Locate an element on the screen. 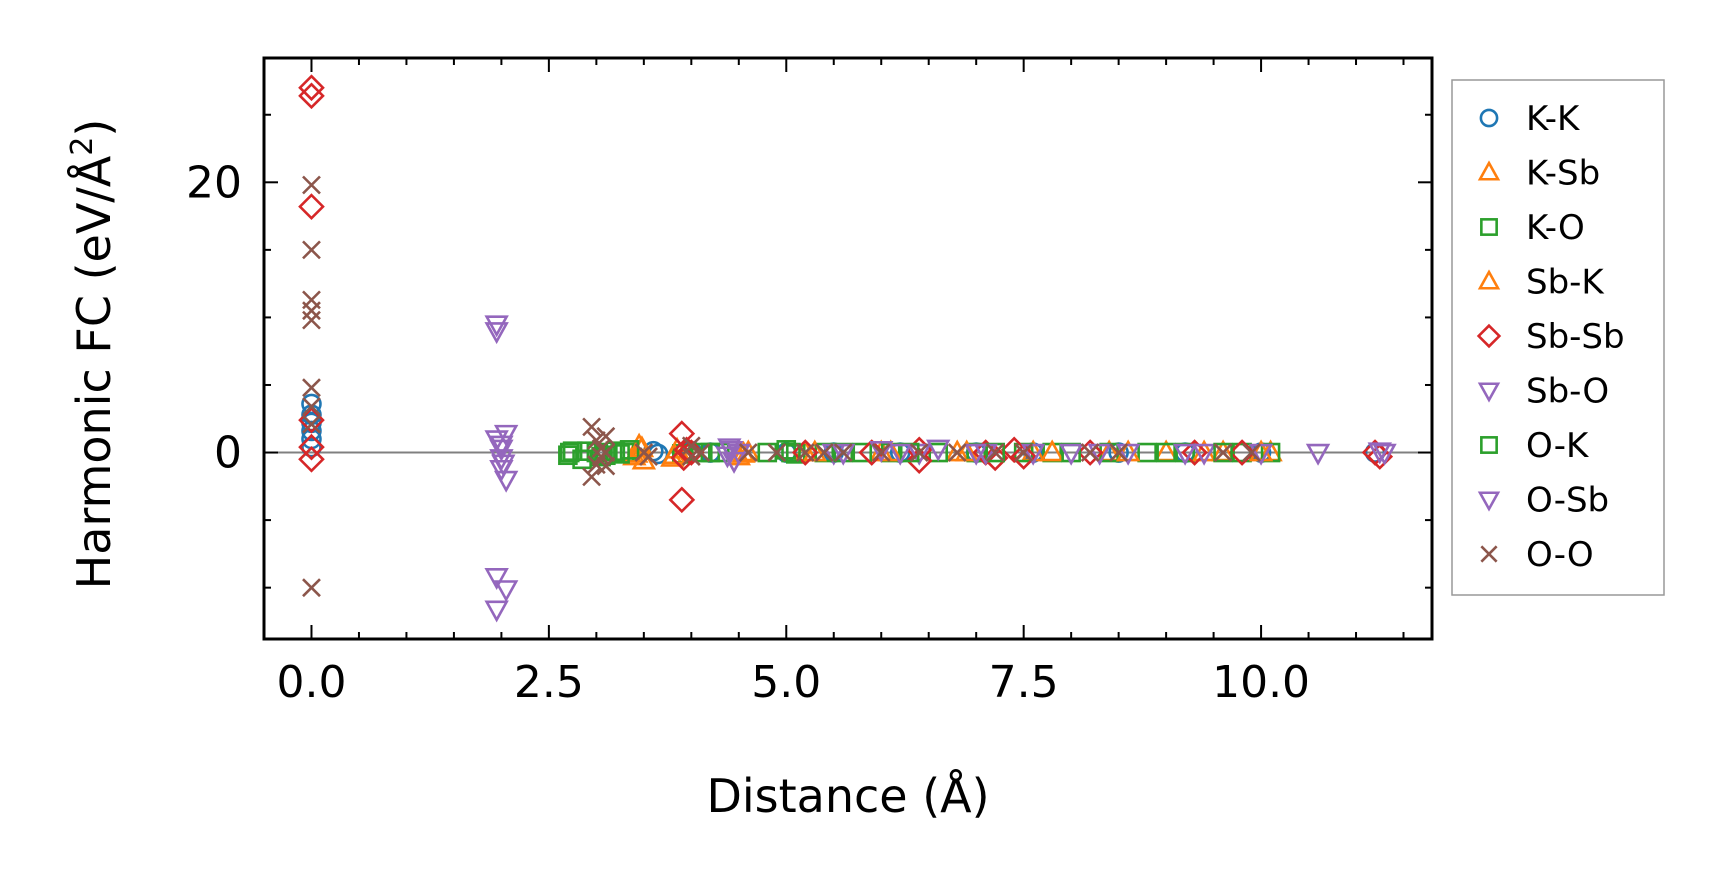 Image resolution: width=1718 pixels, height=883 pixels. y-axis-title-suffix: ) is located at coordinates (94, 128).